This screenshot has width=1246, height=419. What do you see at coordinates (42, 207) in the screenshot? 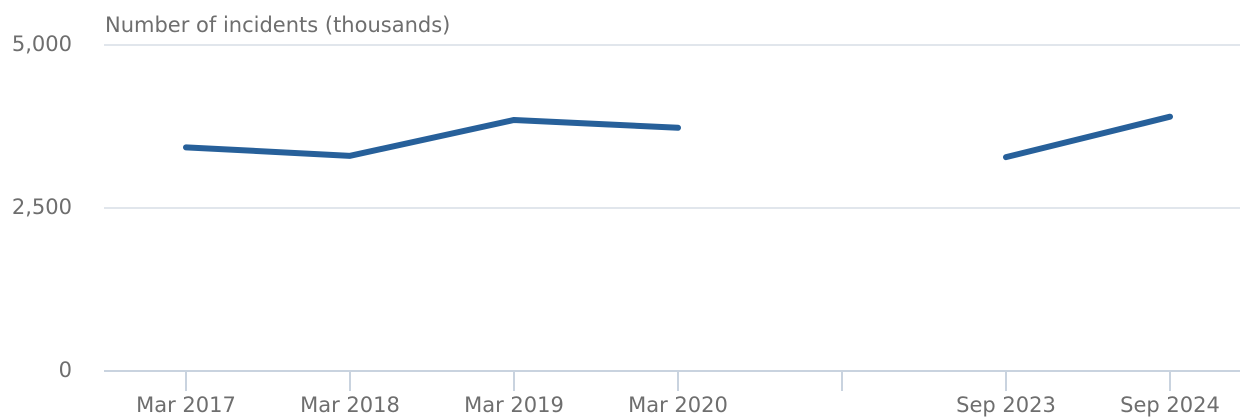
I see `y-tick-label: 2,500` at bounding box center [42, 207].